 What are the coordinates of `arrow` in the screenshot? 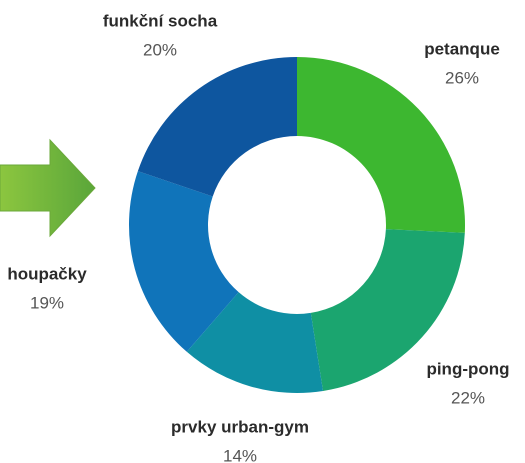 It's located at (48, 188).